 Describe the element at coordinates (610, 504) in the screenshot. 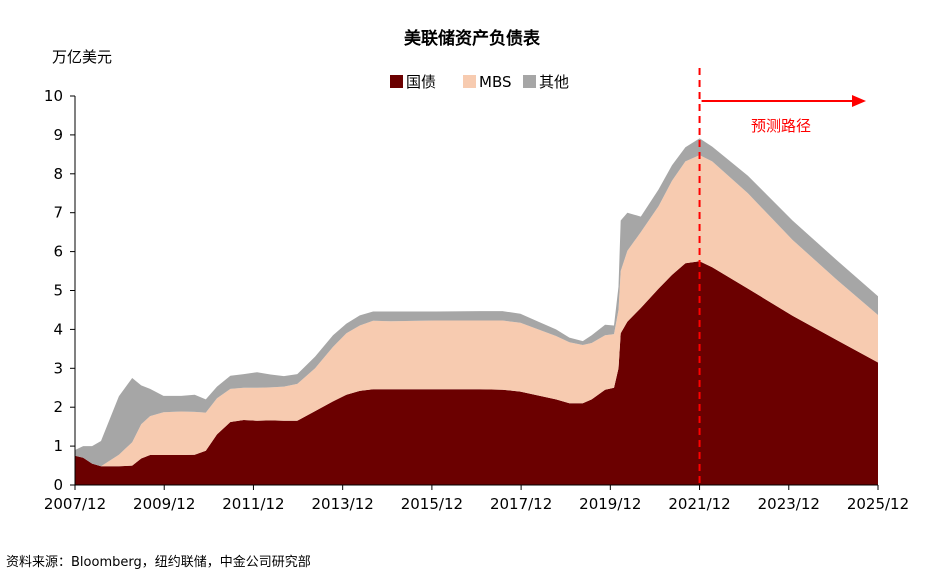

I see `x-tick-label: 2019/12` at that location.